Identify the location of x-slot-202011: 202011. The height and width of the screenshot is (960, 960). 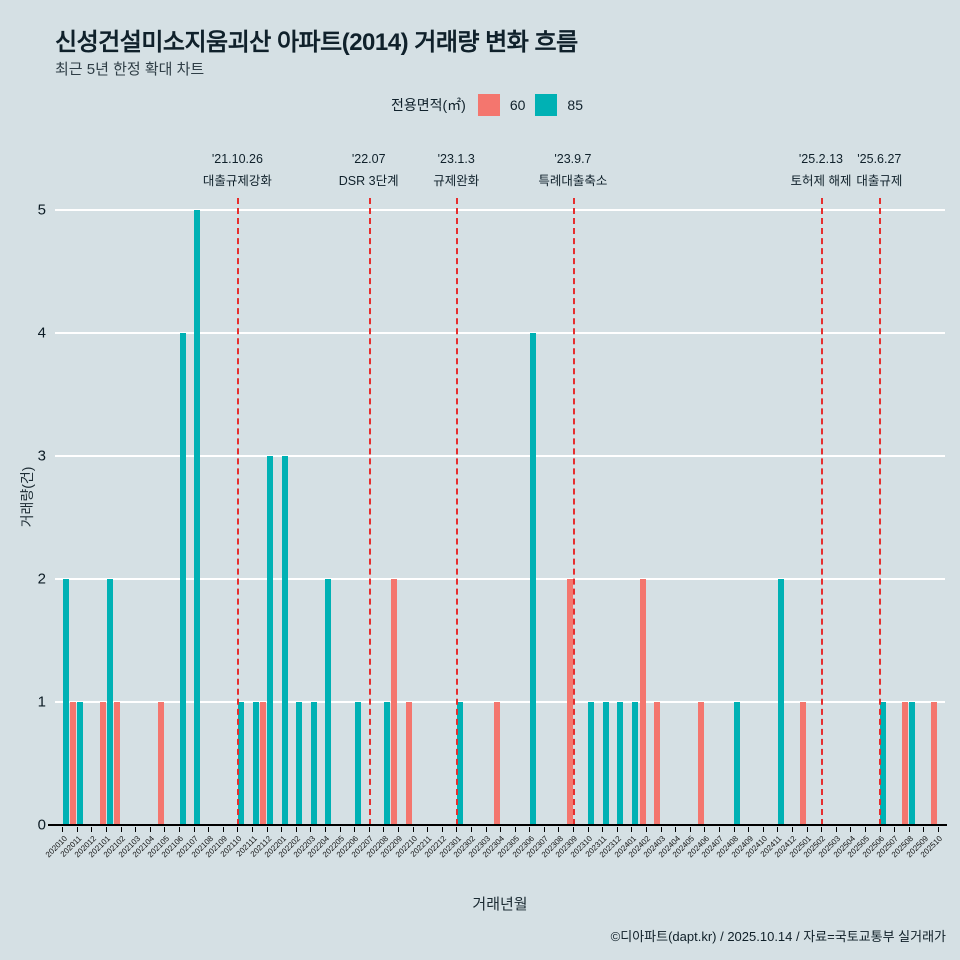
(71, 855).